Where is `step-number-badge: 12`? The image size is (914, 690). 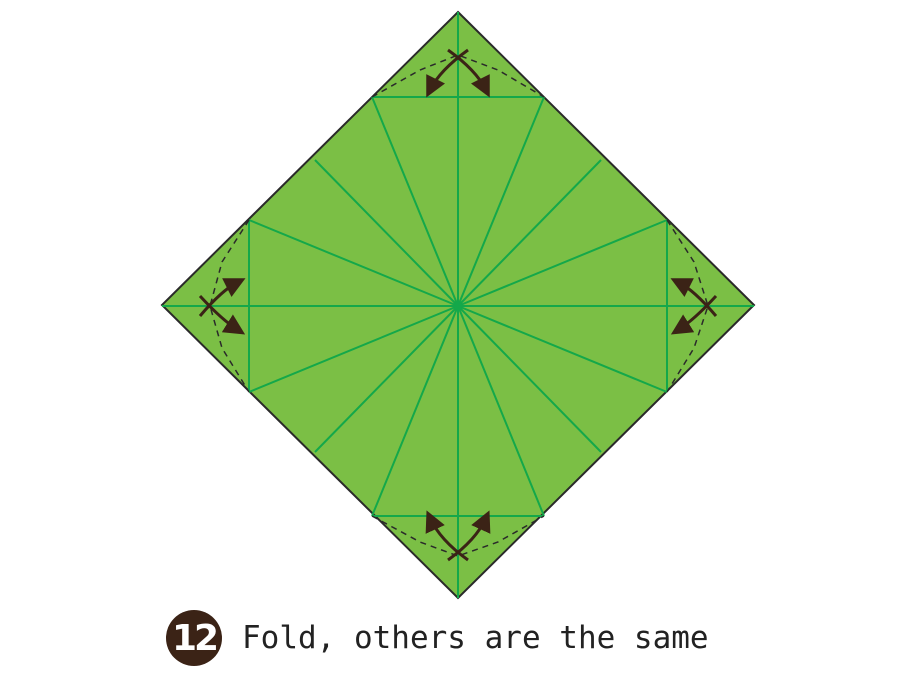 step-number-badge: 12 is located at coordinates (194, 638).